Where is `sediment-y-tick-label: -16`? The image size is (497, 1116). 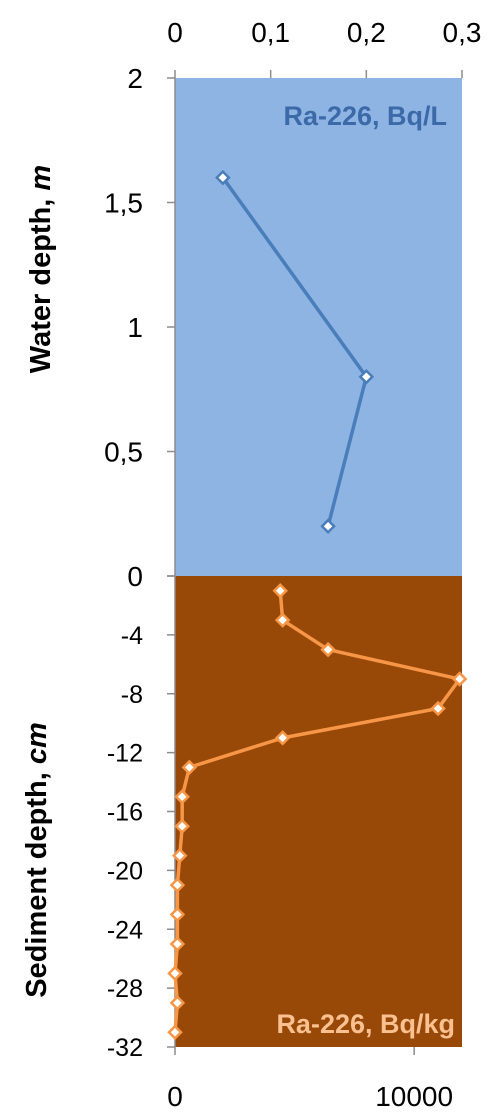 sediment-y-tick-label: -16 is located at coordinates (125, 813).